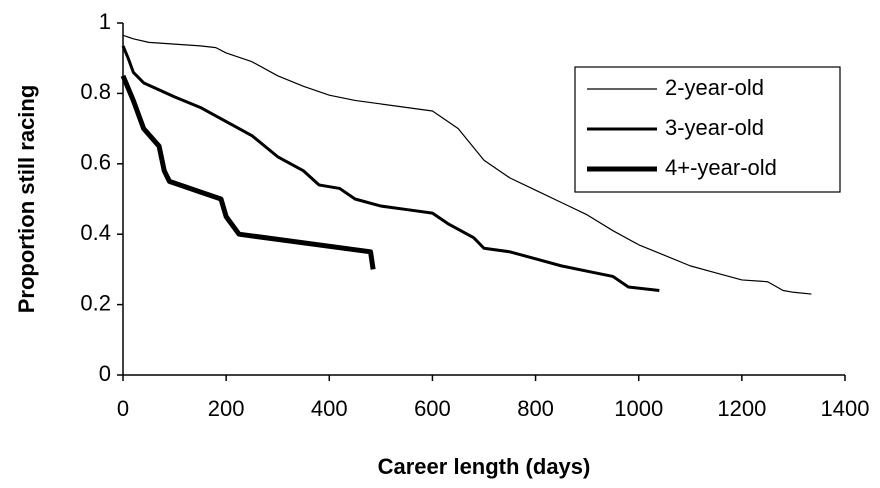  What do you see at coordinates (714, 127) in the screenshot?
I see `legend-label: 3-year-old` at bounding box center [714, 127].